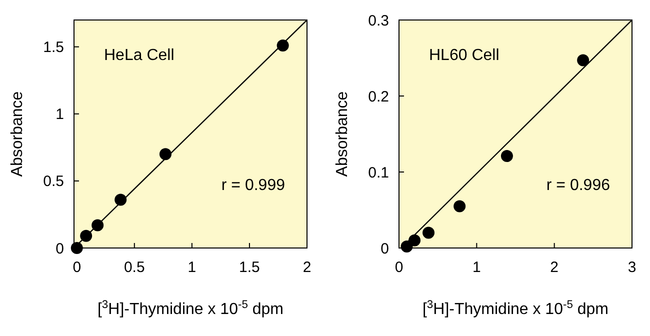  I want to click on annotation: r = 0.996, so click(578, 185).